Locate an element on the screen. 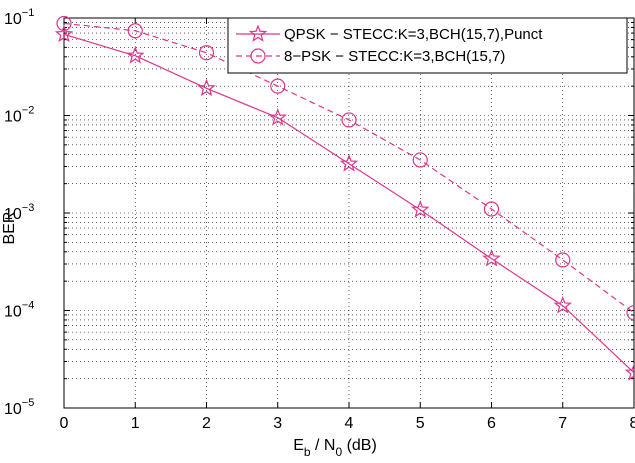  x-tick-label: 7 is located at coordinates (562, 423).